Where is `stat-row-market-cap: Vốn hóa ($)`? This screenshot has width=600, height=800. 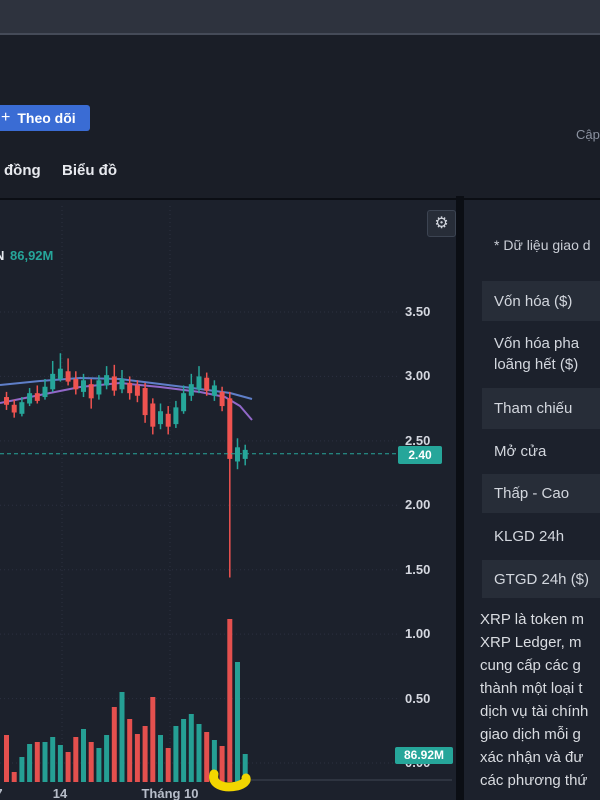 stat-row-market-cap: Vốn hóa ($) is located at coordinates (541, 301).